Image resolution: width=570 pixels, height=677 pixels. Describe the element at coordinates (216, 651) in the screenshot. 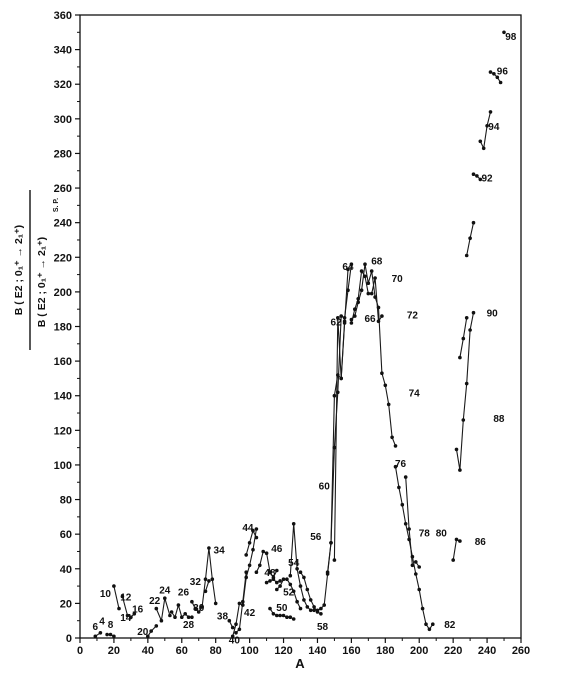

I see `x-tick-label: 80` at that location.